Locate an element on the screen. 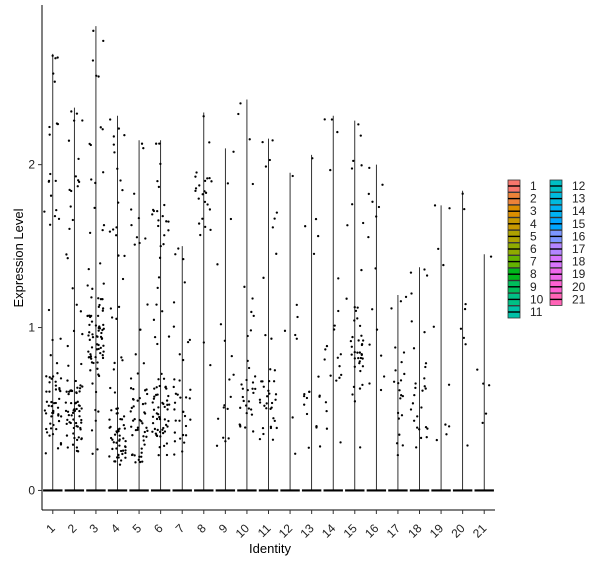 This screenshot has height=568, width=600. x-tick-label: 8 is located at coordinates (201, 528).